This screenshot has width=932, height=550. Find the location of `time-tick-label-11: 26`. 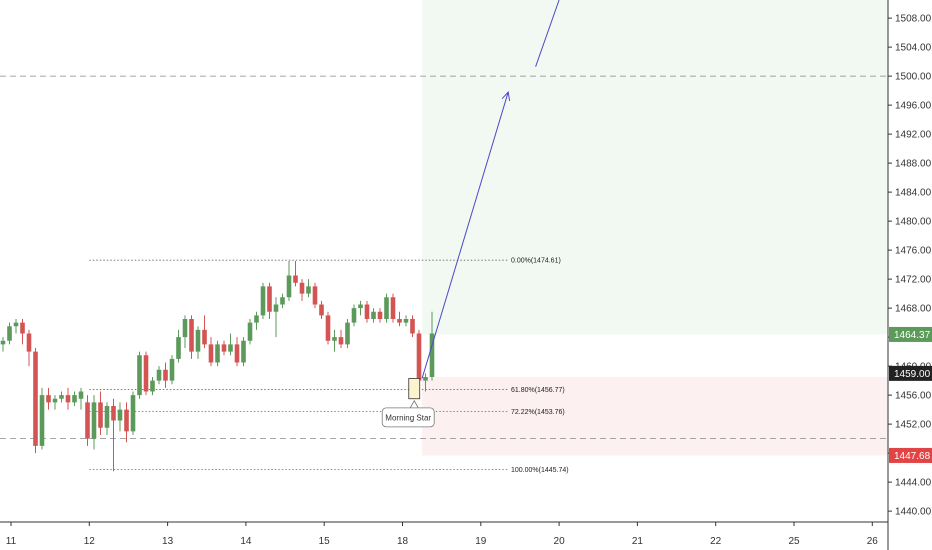

time-tick-label-11: 26 is located at coordinates (873, 541).